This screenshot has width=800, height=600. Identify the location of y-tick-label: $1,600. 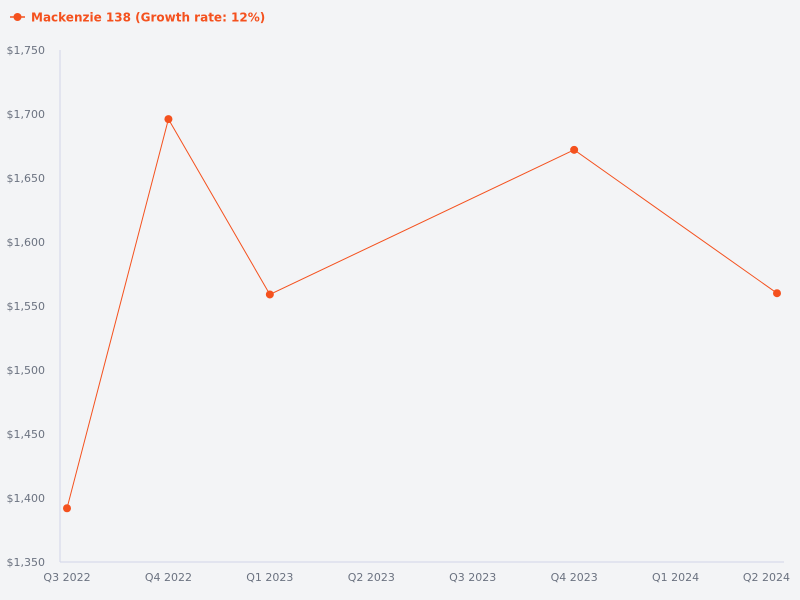
(26, 242).